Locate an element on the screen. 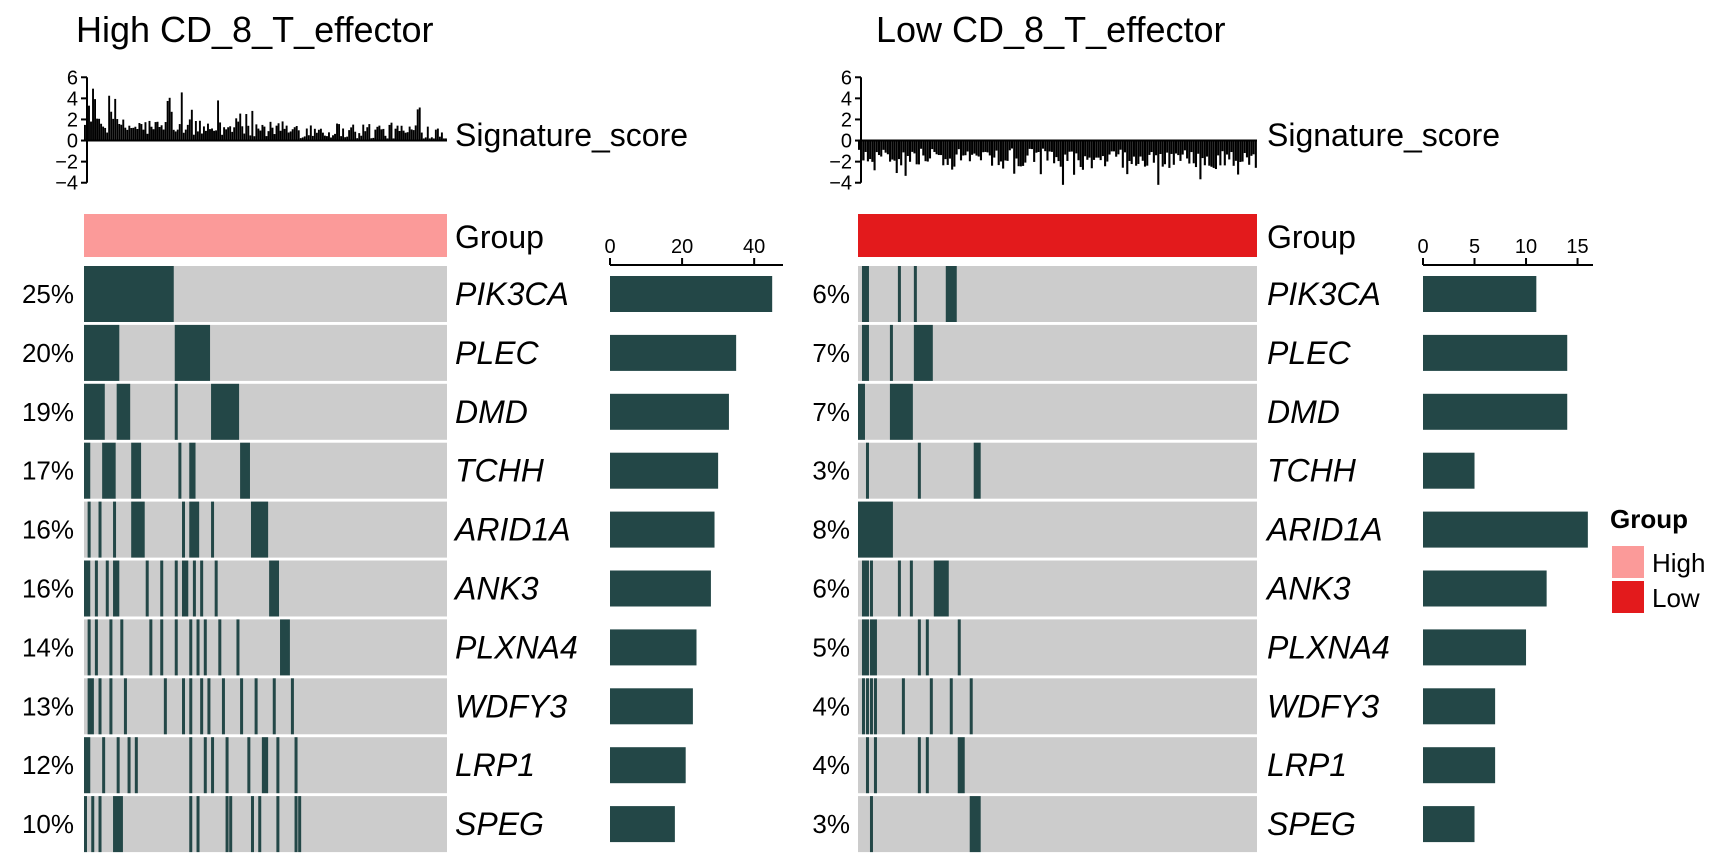 This screenshot has width=1722, height=864. mutation-percentage: 3% is located at coordinates (831, 824).